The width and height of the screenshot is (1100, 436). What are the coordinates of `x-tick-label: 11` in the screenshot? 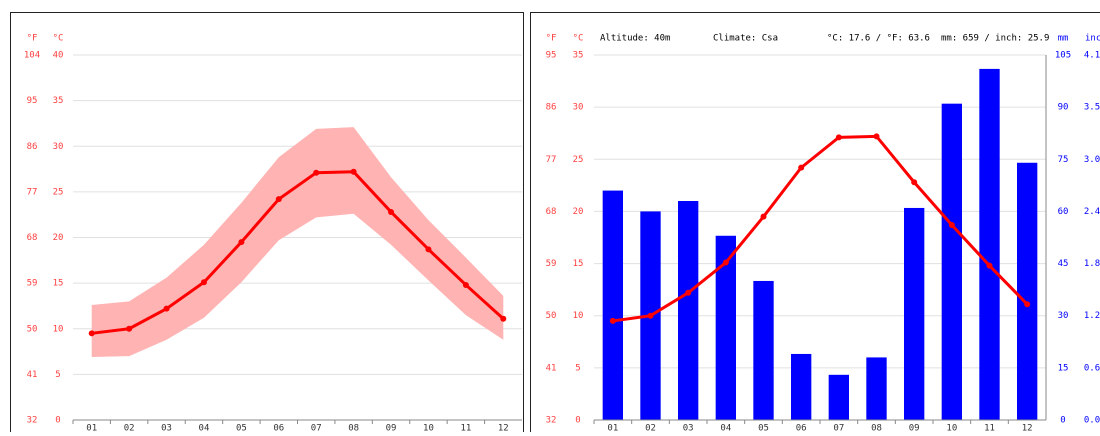 It's located at (465, 428).